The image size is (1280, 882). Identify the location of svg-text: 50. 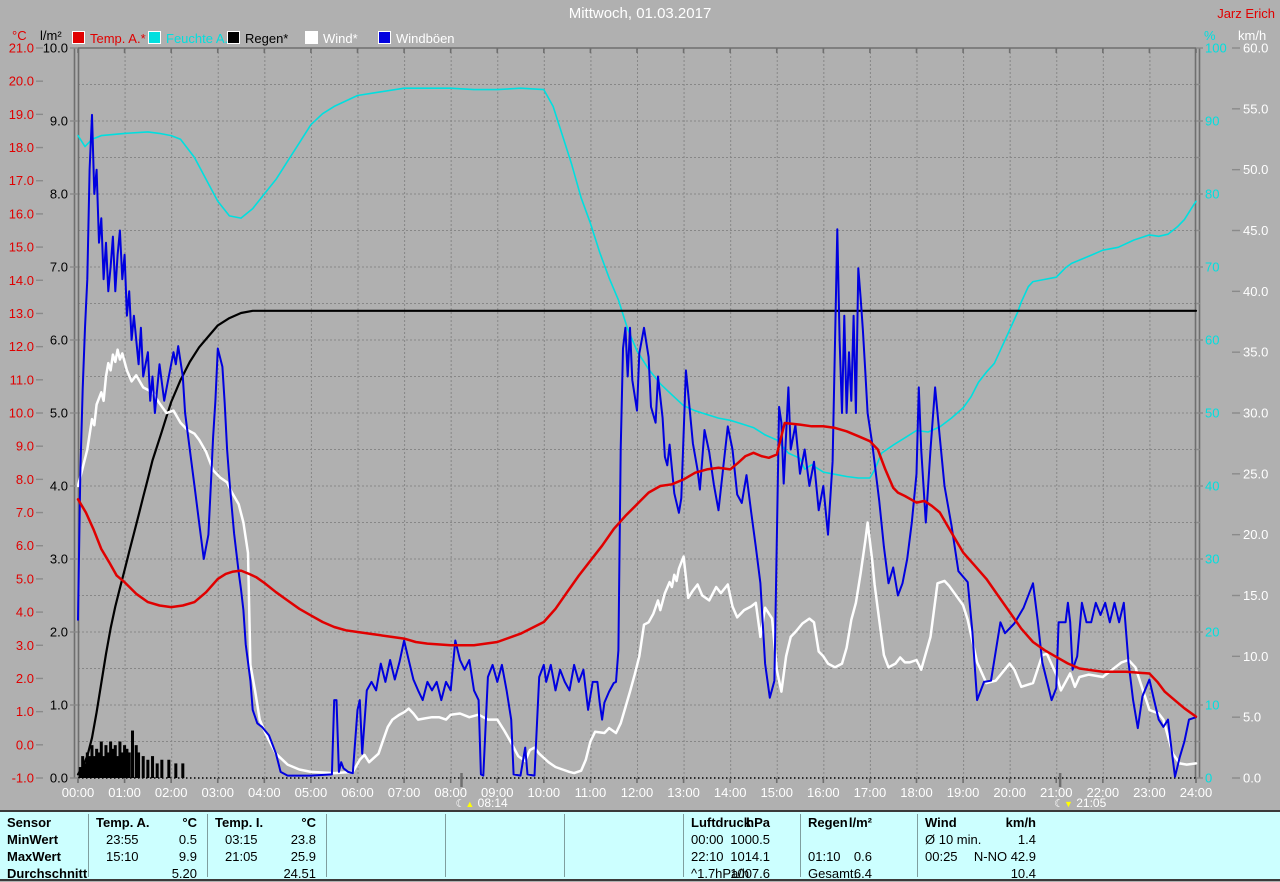
(1212, 413).